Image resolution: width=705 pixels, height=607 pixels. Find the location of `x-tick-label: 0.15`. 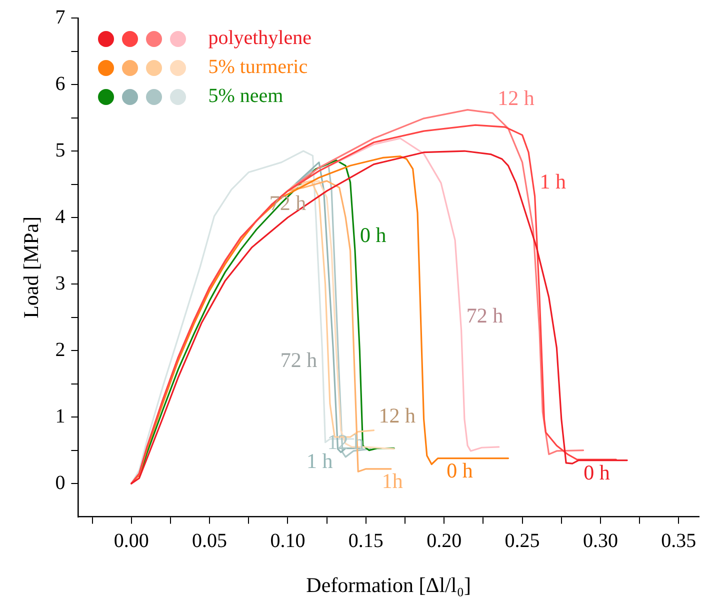

x-tick-label: 0.15 is located at coordinates (366, 541).